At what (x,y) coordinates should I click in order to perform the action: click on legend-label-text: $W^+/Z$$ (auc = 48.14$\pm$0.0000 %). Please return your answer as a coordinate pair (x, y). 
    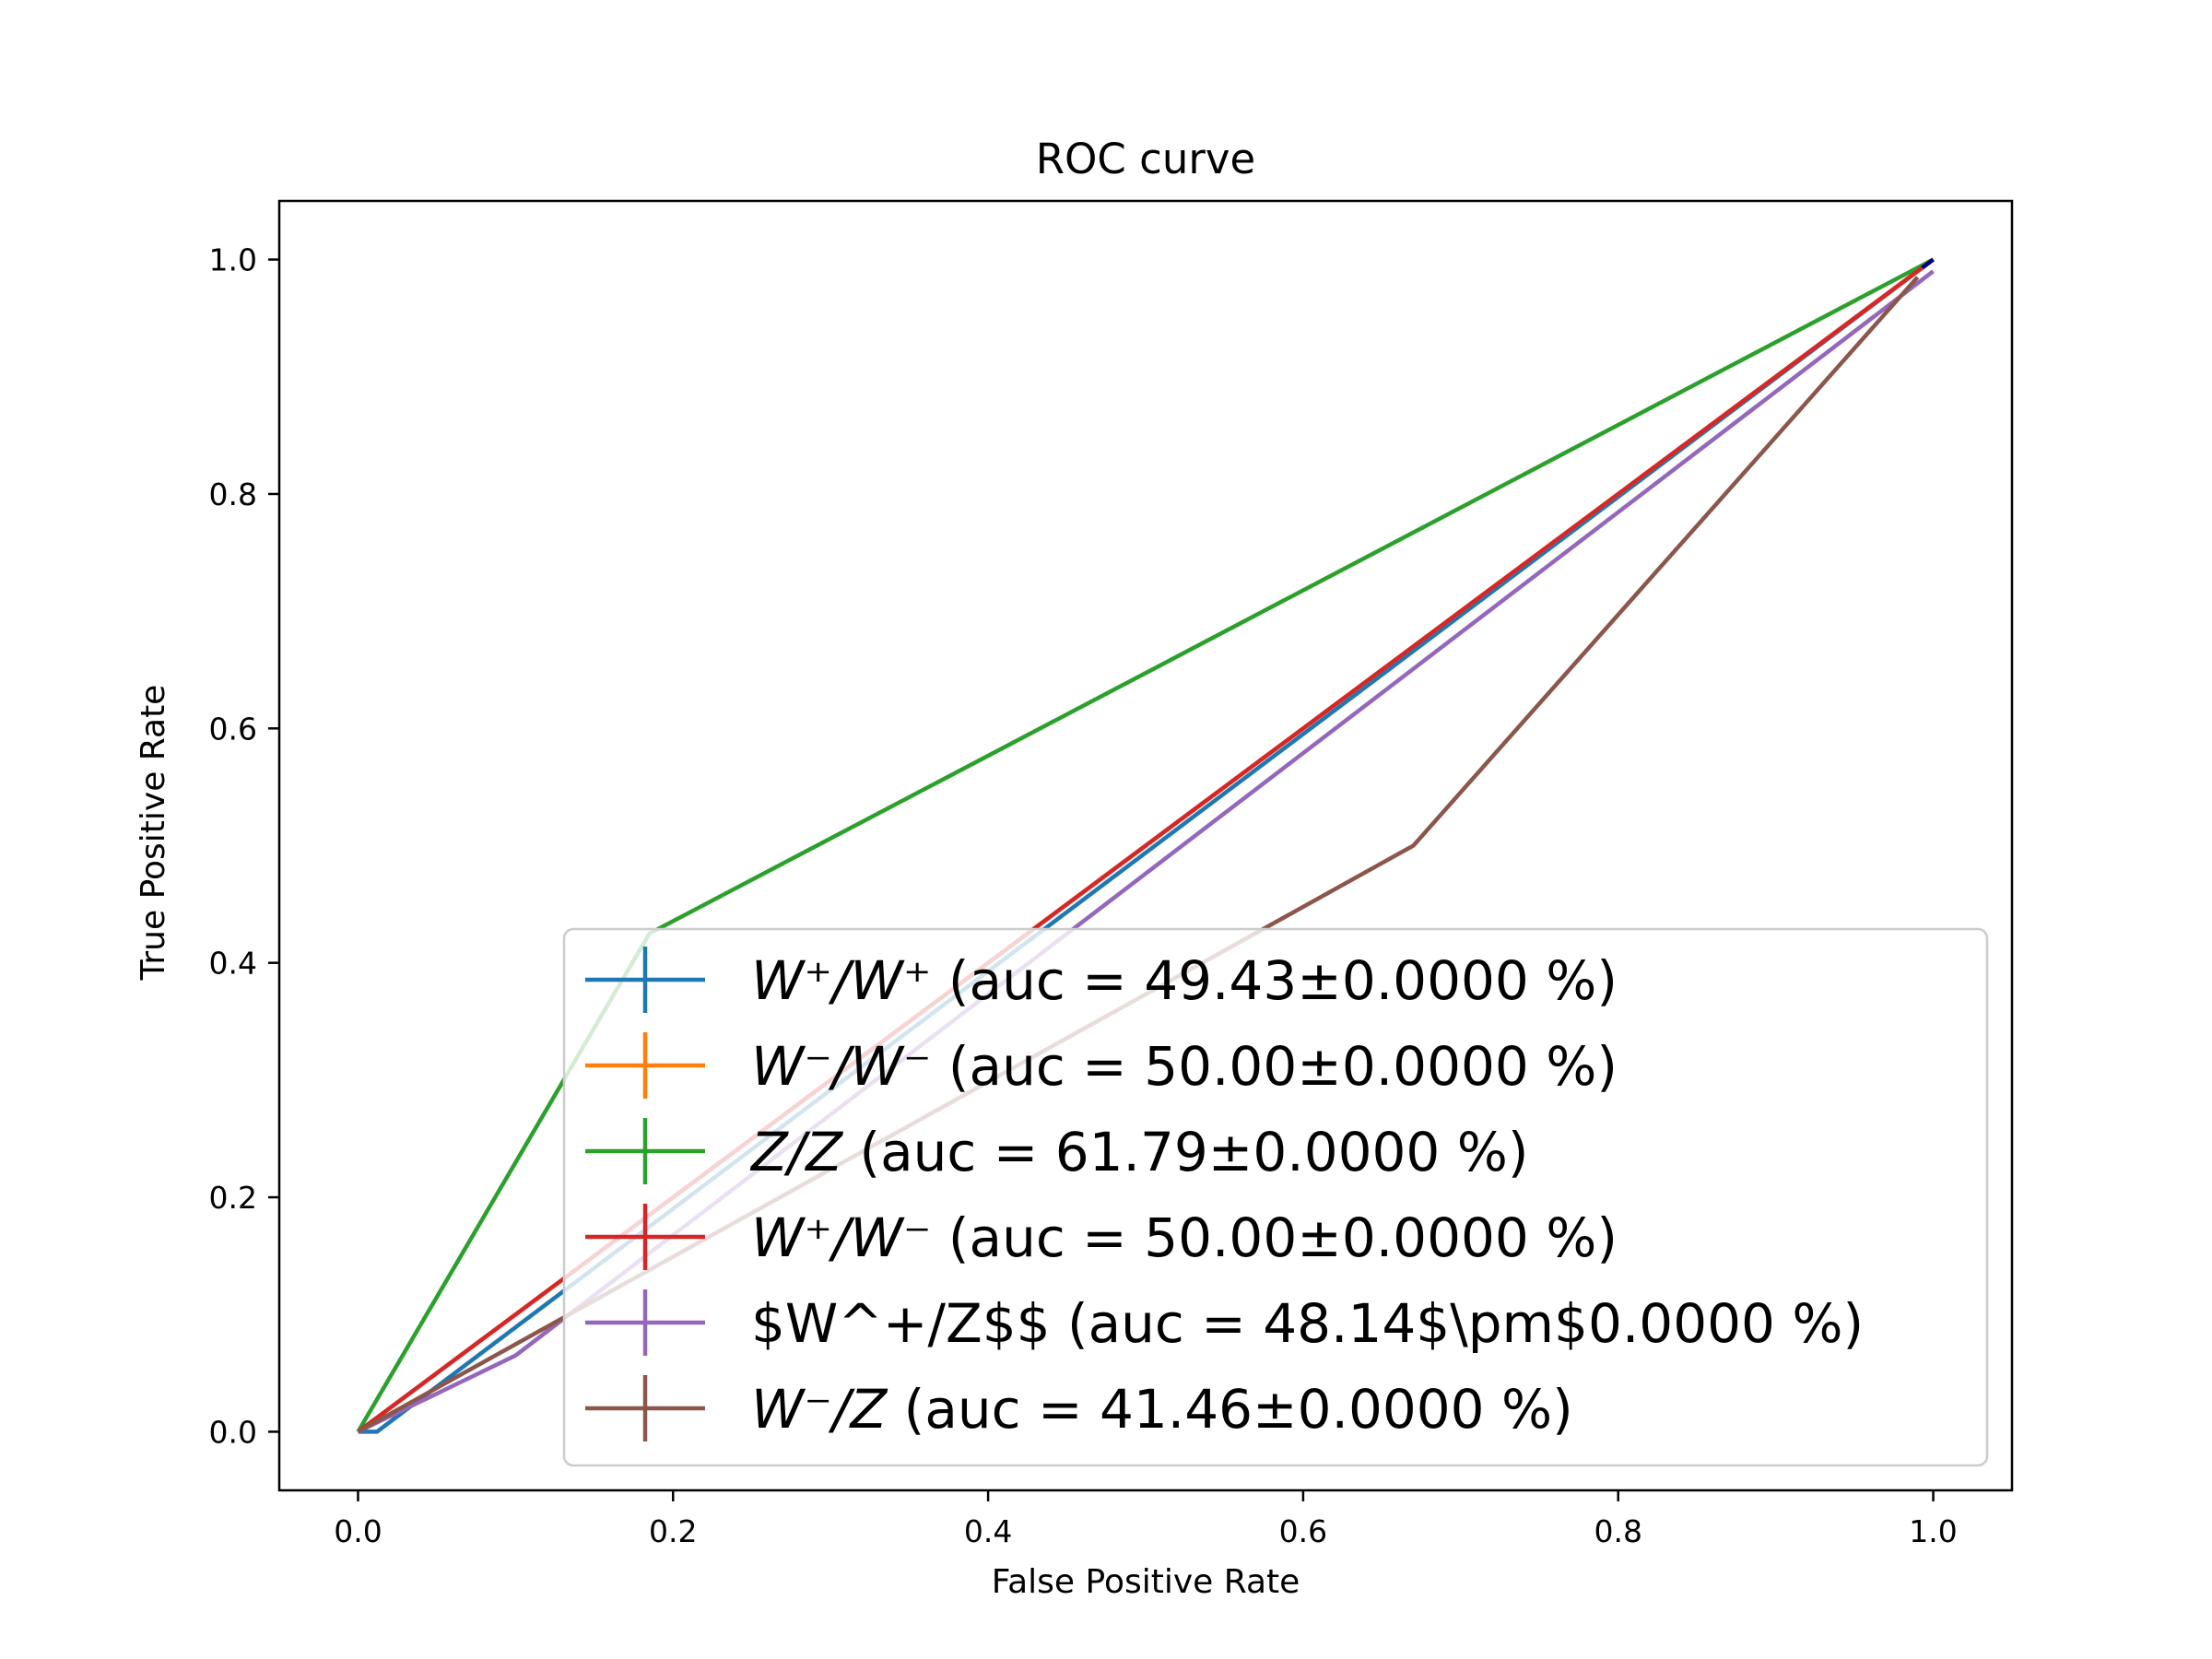
    Looking at the image, I should click on (1307, 1323).